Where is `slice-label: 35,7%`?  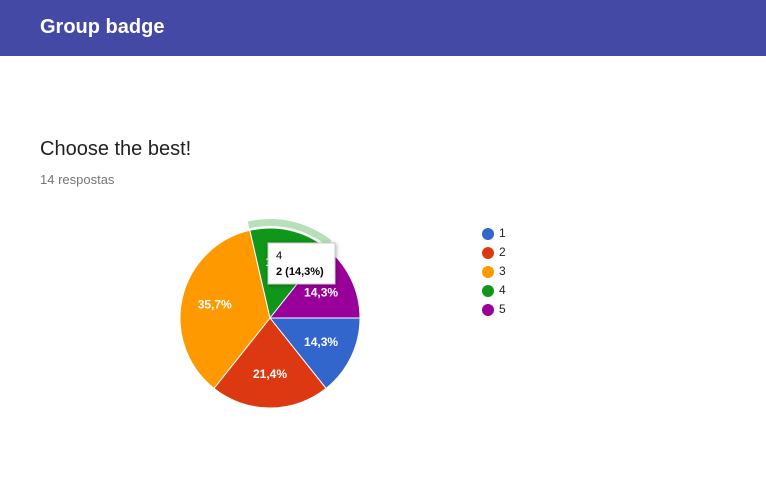 slice-label: 35,7% is located at coordinates (215, 305).